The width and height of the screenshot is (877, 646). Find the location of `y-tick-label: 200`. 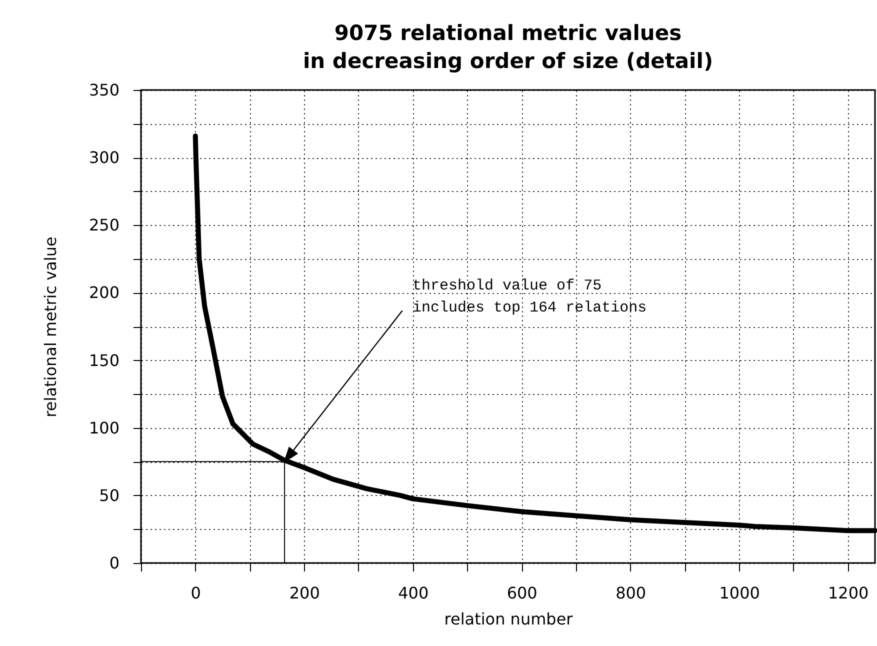

y-tick-label: 200 is located at coordinates (104, 292).